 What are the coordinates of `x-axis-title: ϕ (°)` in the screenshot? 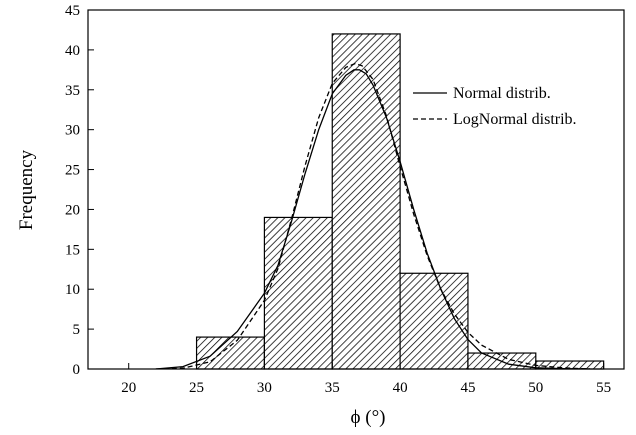 It's located at (367, 417).